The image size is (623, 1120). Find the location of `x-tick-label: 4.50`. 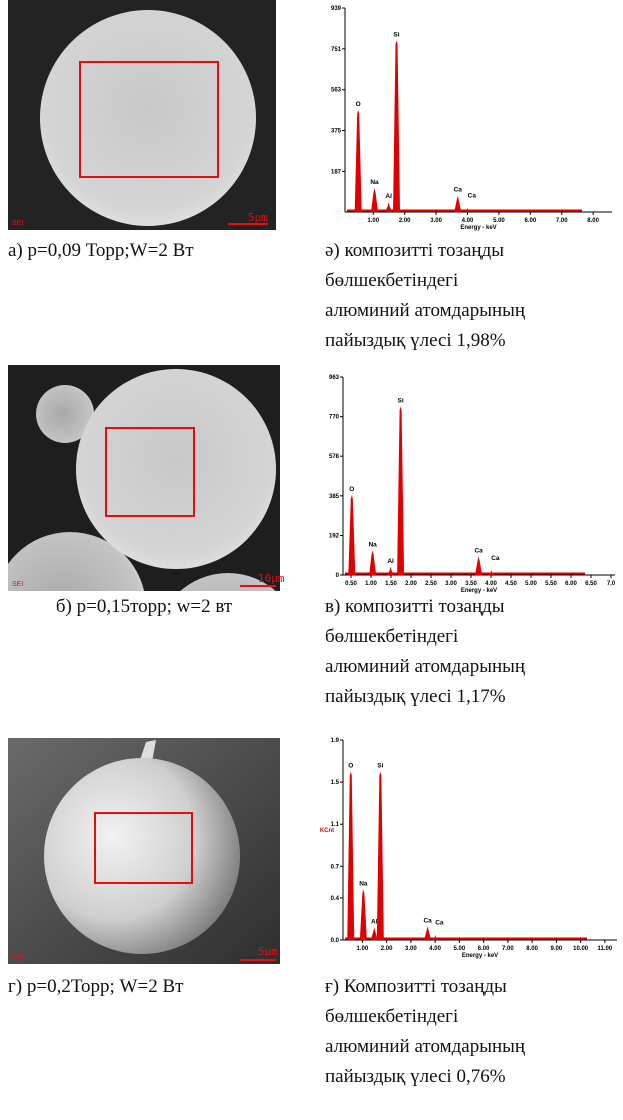

x-tick-label: 4.50 is located at coordinates (511, 584).